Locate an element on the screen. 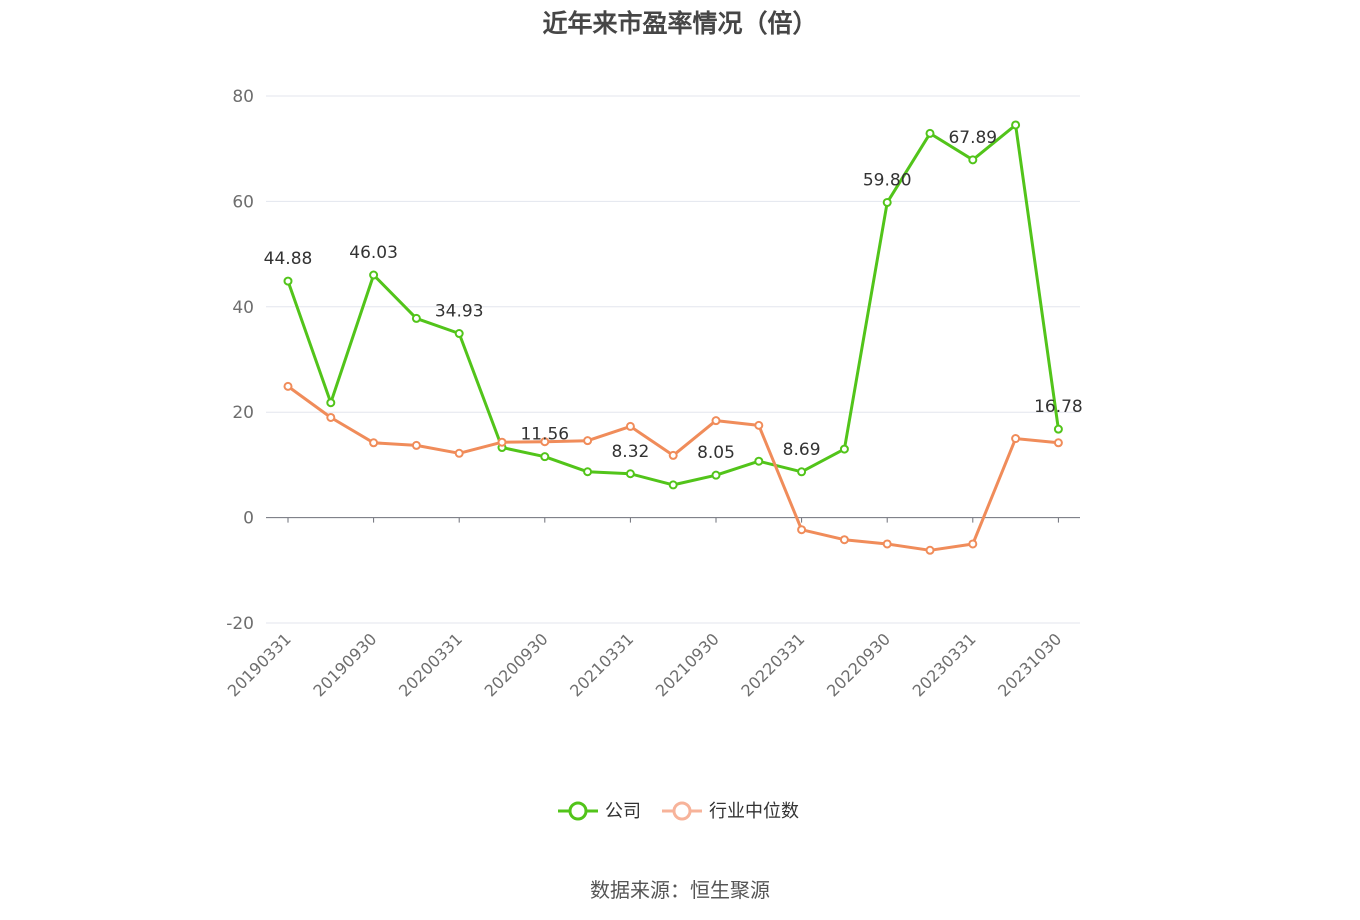  x-tick-label: 20220331 is located at coordinates (772, 664).